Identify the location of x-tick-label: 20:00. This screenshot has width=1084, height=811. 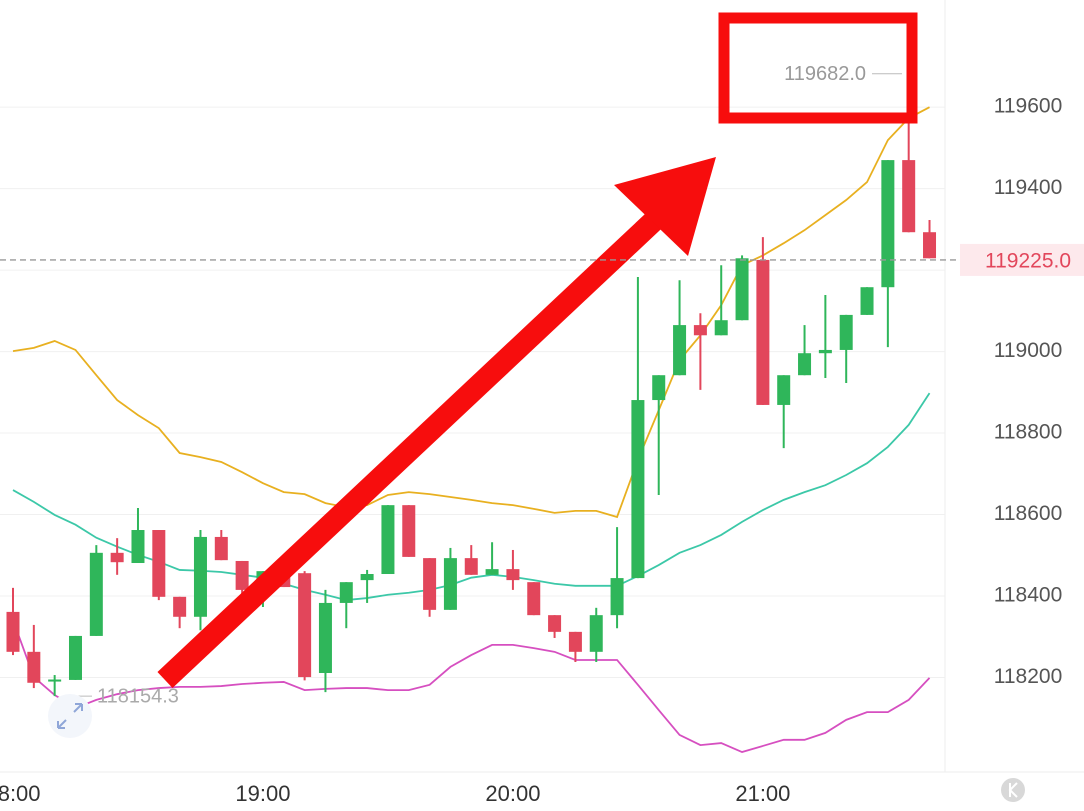
(512, 793).